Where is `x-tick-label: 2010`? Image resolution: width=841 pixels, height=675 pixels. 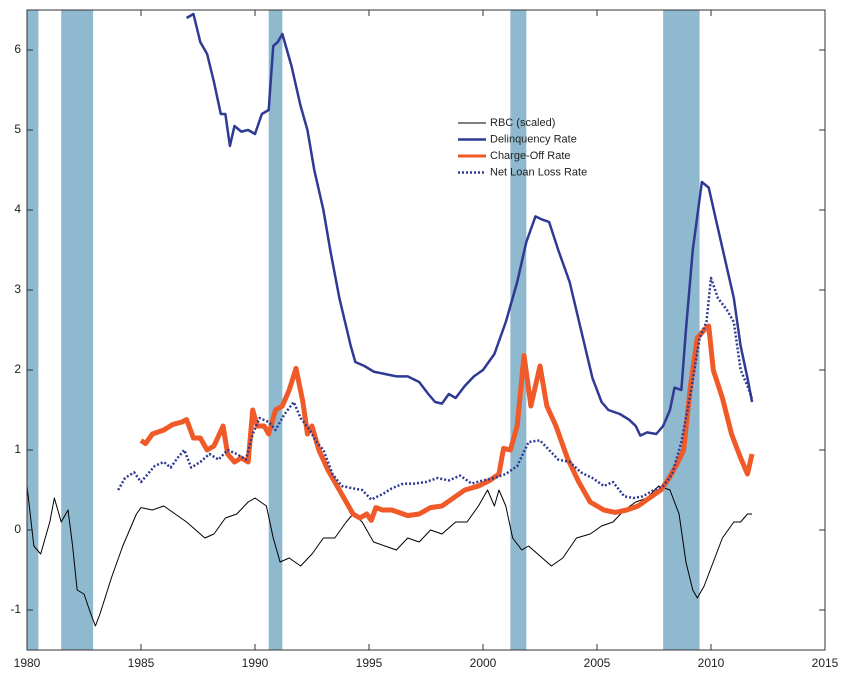
x-tick-label: 2010 is located at coordinates (711, 663).